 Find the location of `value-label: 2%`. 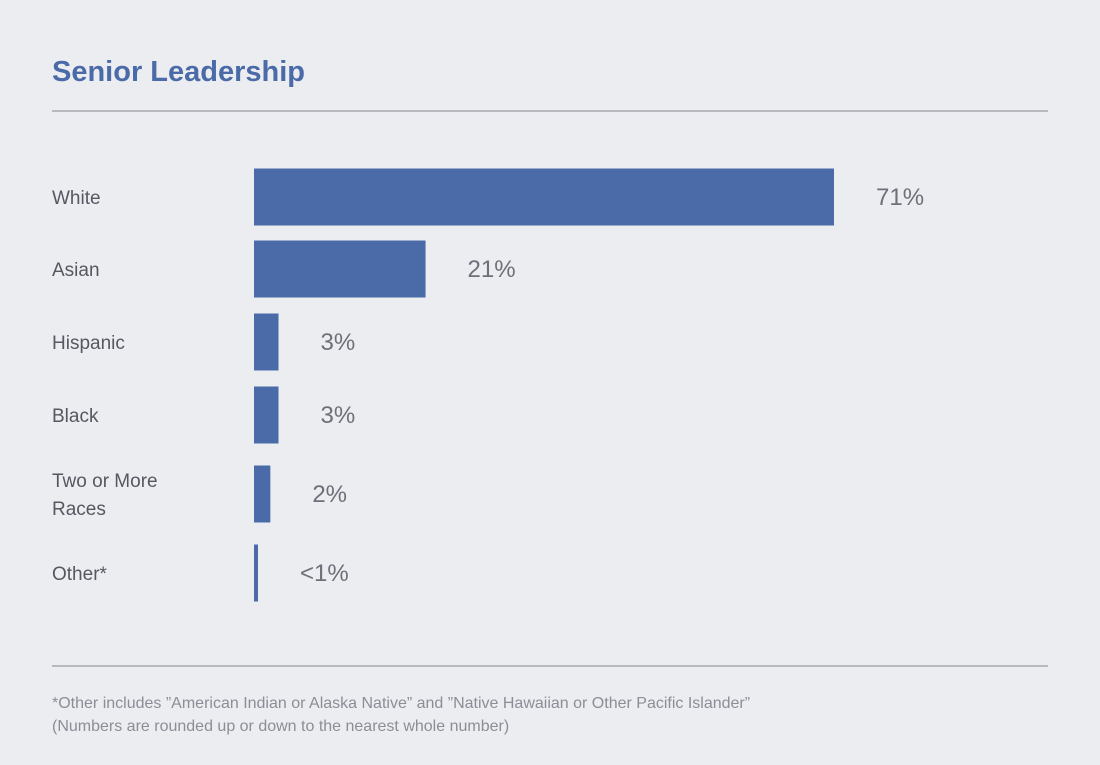

value-label: 2% is located at coordinates (329, 494).